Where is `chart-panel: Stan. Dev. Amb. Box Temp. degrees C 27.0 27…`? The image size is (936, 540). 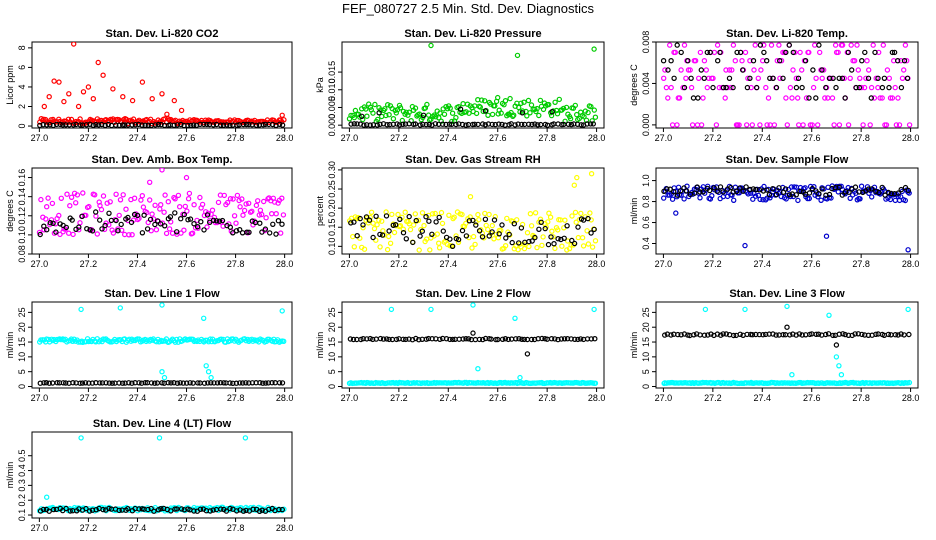
chart-panel: Stan. Dev. Amb. Box Temp. degrees C 27.0 27… is located at coordinates (149, 211).